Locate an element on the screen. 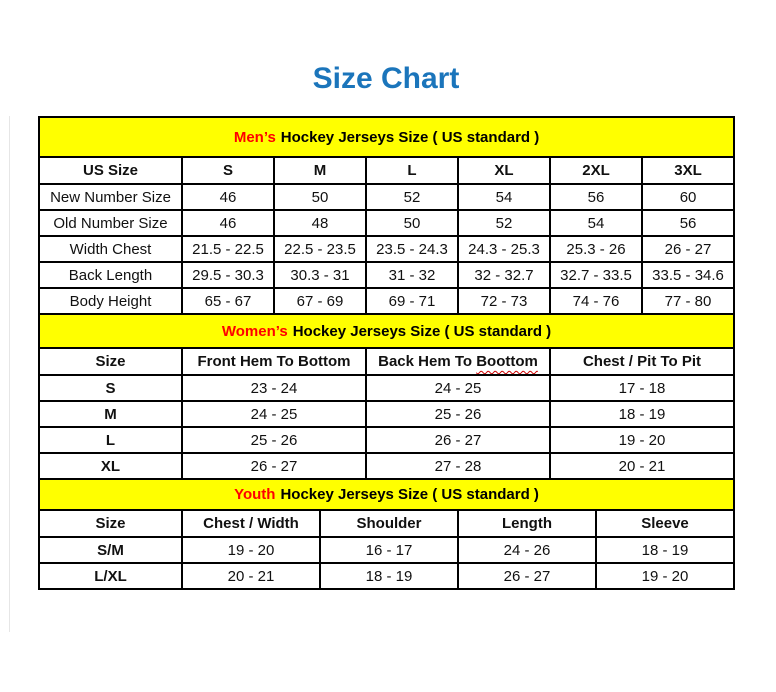 The width and height of the screenshot is (776, 692). data-cell: 16 - 17 is located at coordinates (389, 550).